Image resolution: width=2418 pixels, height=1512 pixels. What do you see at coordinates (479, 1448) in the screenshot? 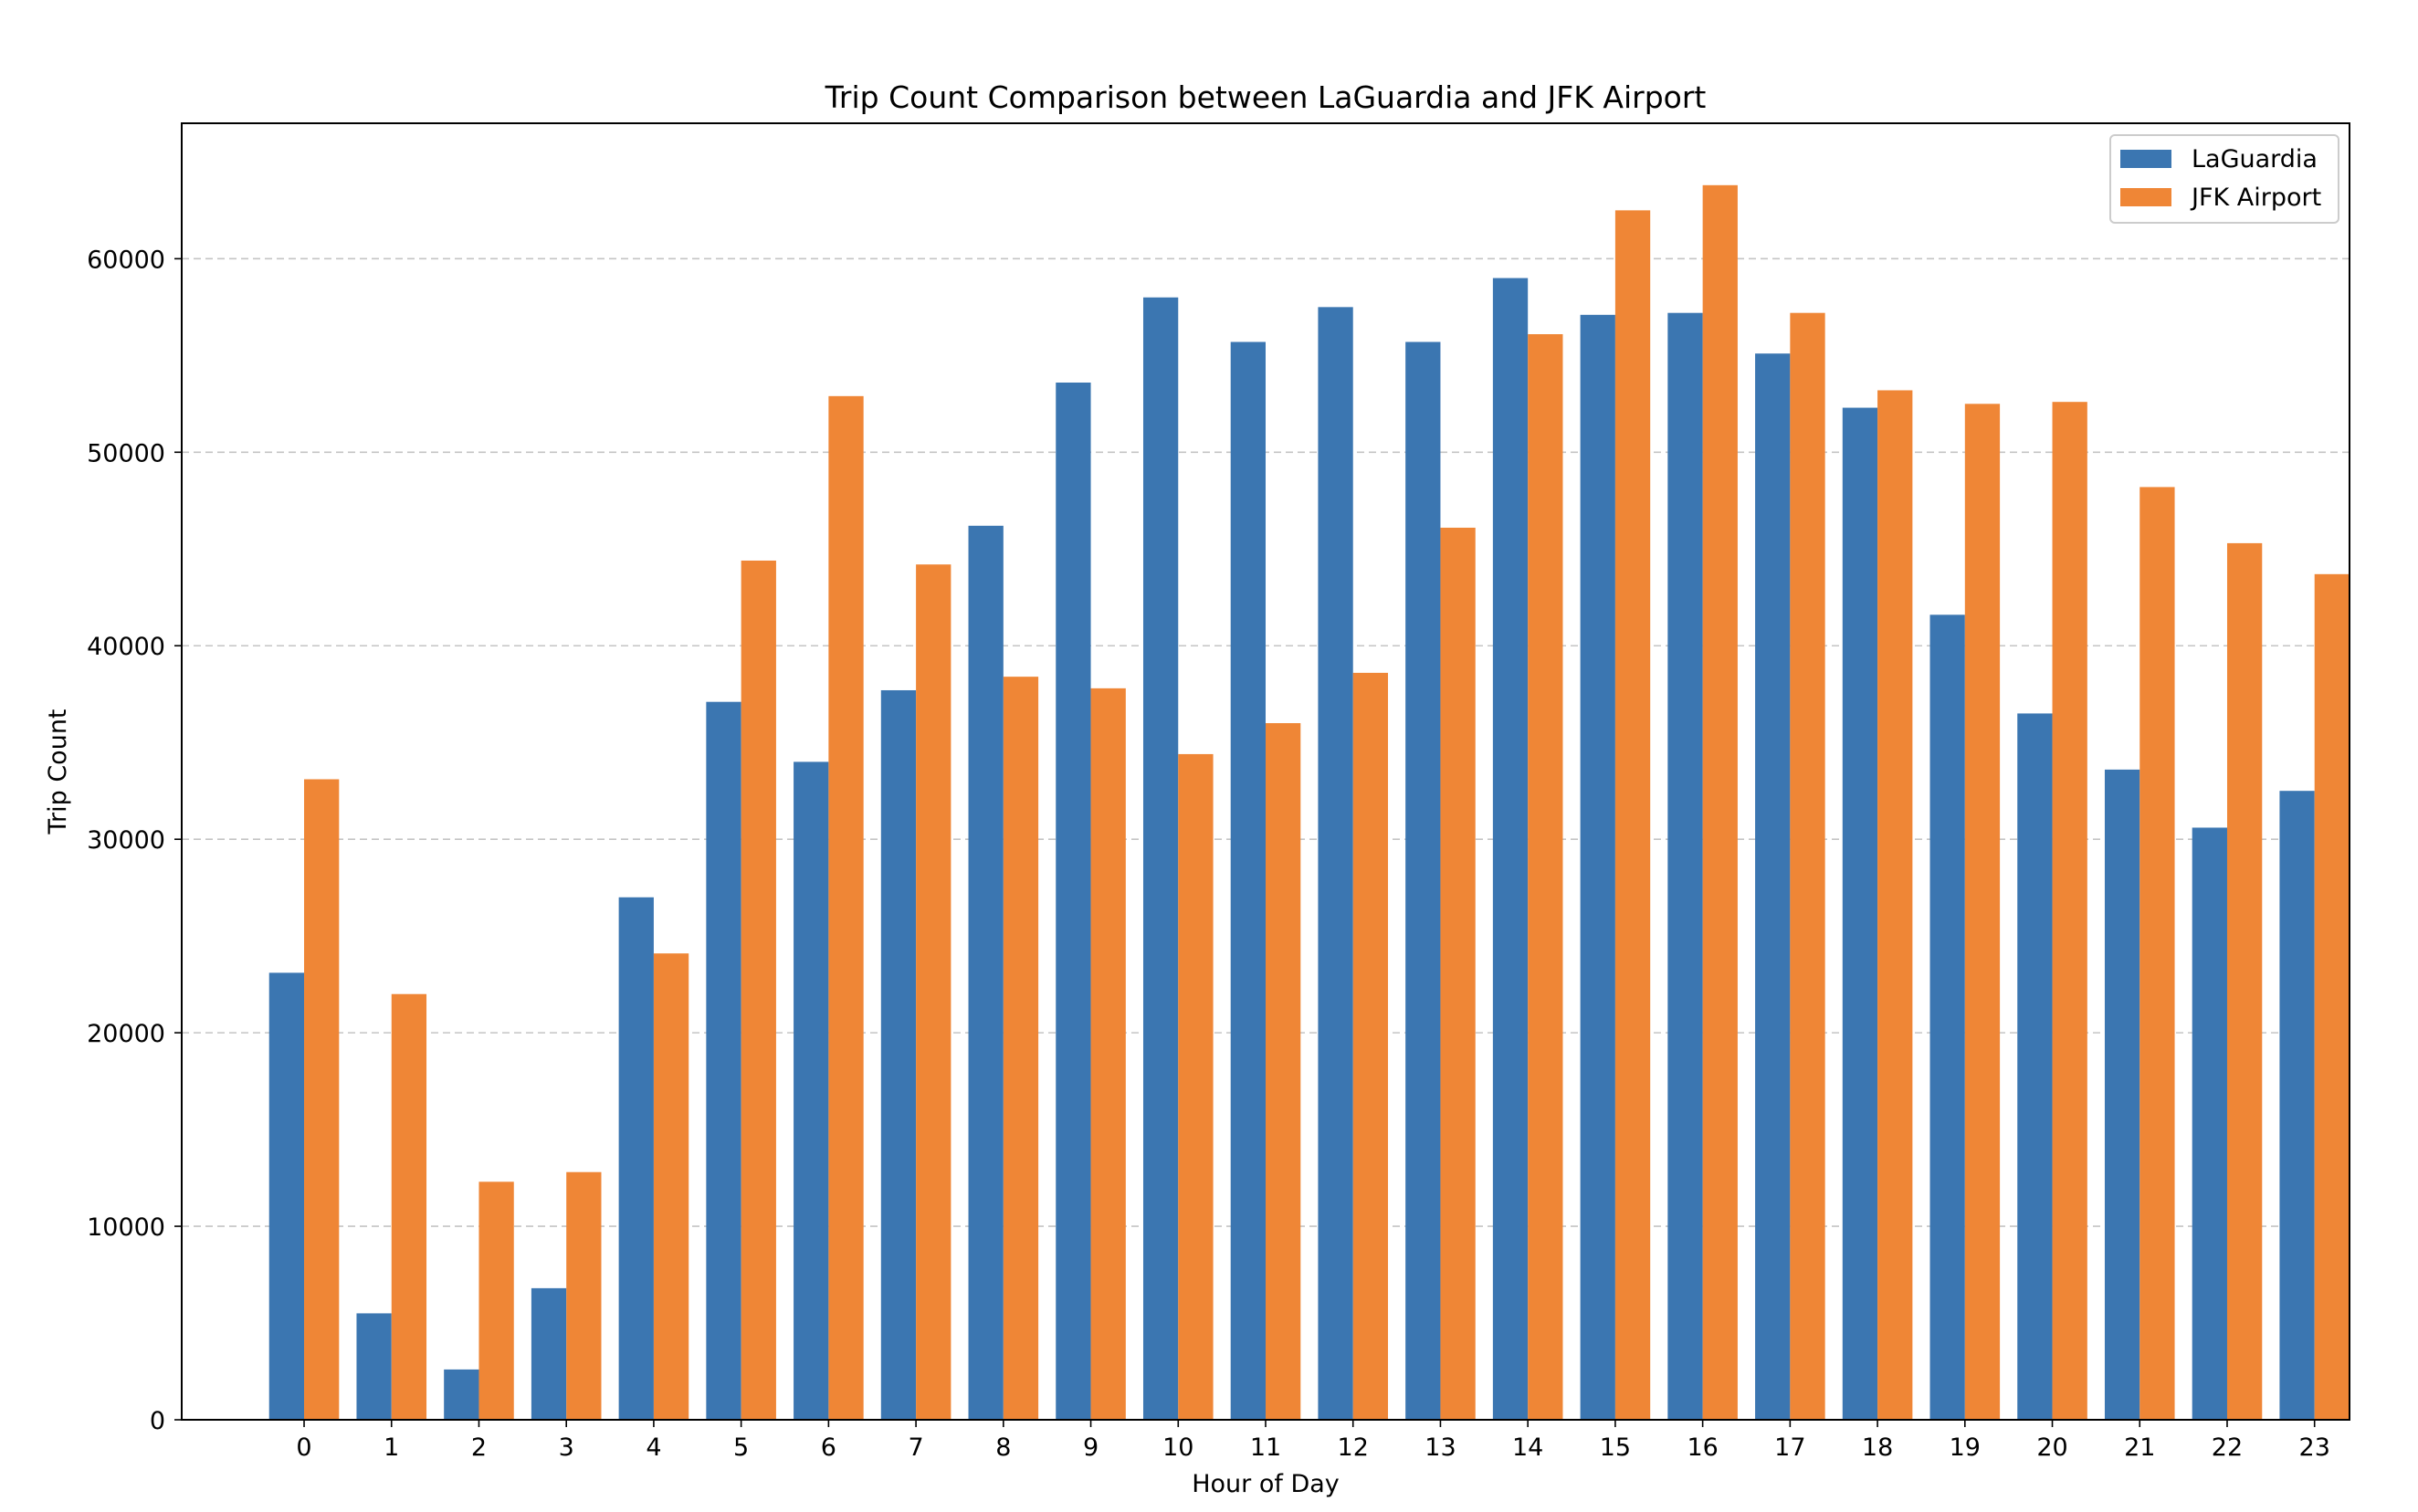
I see `x-tick-label: 2` at bounding box center [479, 1448].